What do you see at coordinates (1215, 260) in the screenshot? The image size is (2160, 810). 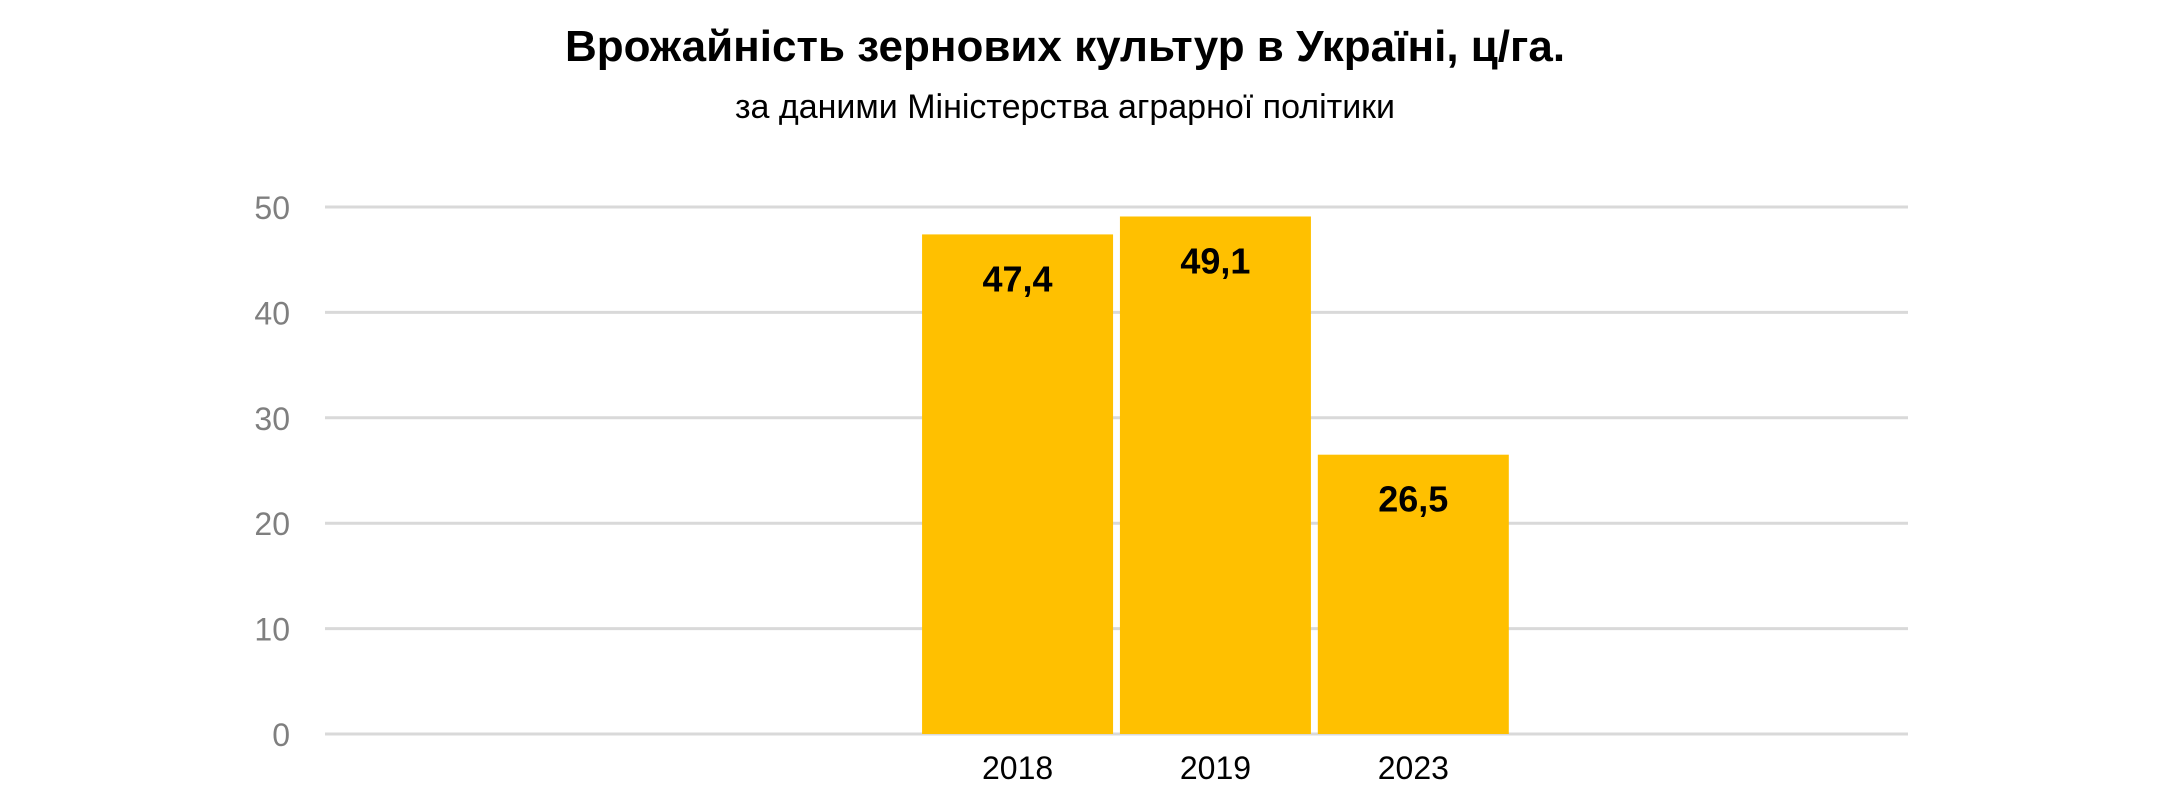 I see `data-label: 49,1` at bounding box center [1215, 260].